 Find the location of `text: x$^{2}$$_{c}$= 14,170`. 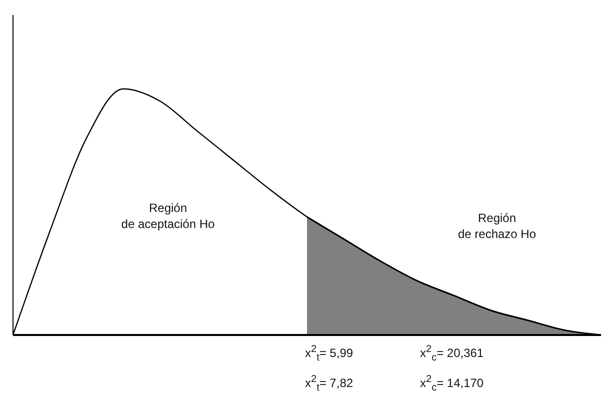

text: x$^{2}$$_{c}$= 14,170 is located at coordinates (452, 384).